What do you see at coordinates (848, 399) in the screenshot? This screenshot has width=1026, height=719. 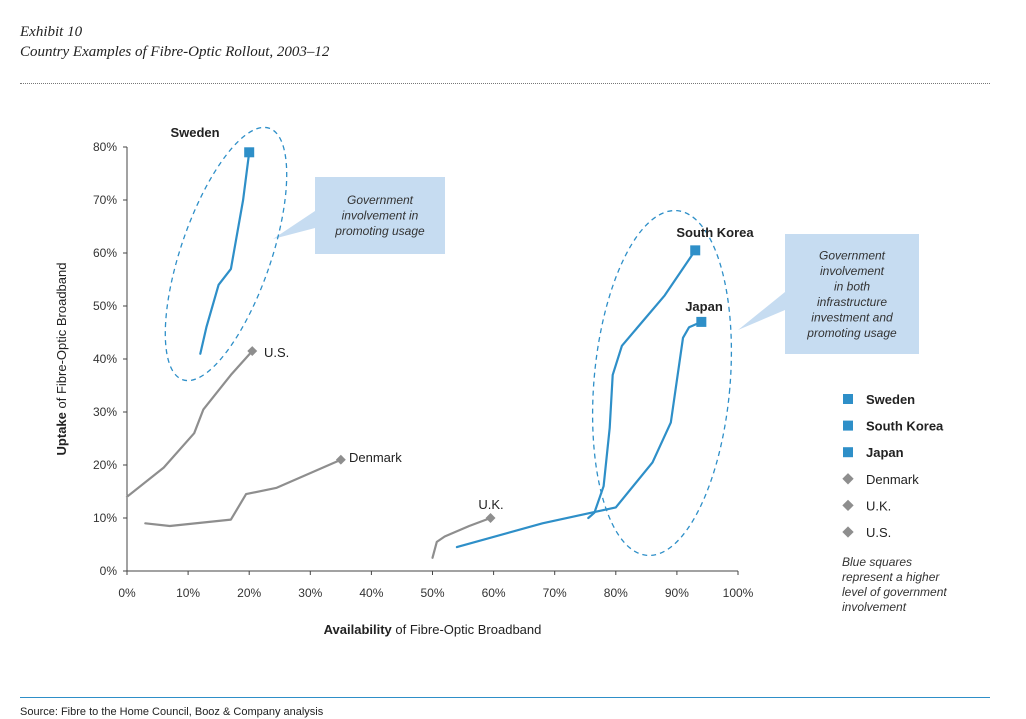 I see `legend-square-sweden` at bounding box center [848, 399].